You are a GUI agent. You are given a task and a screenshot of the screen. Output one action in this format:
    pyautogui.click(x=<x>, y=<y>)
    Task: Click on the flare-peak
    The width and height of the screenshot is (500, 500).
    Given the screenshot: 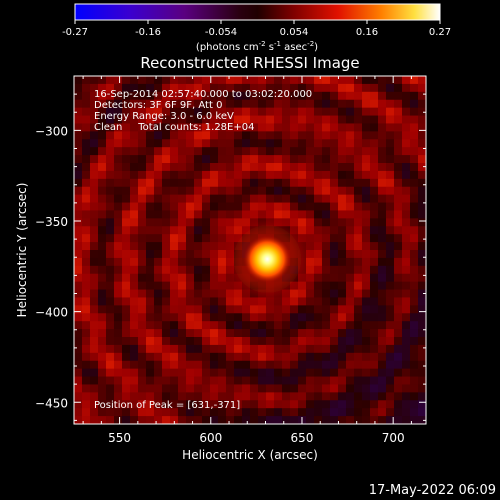 What is the action you would take?
    pyautogui.click(x=267, y=259)
    